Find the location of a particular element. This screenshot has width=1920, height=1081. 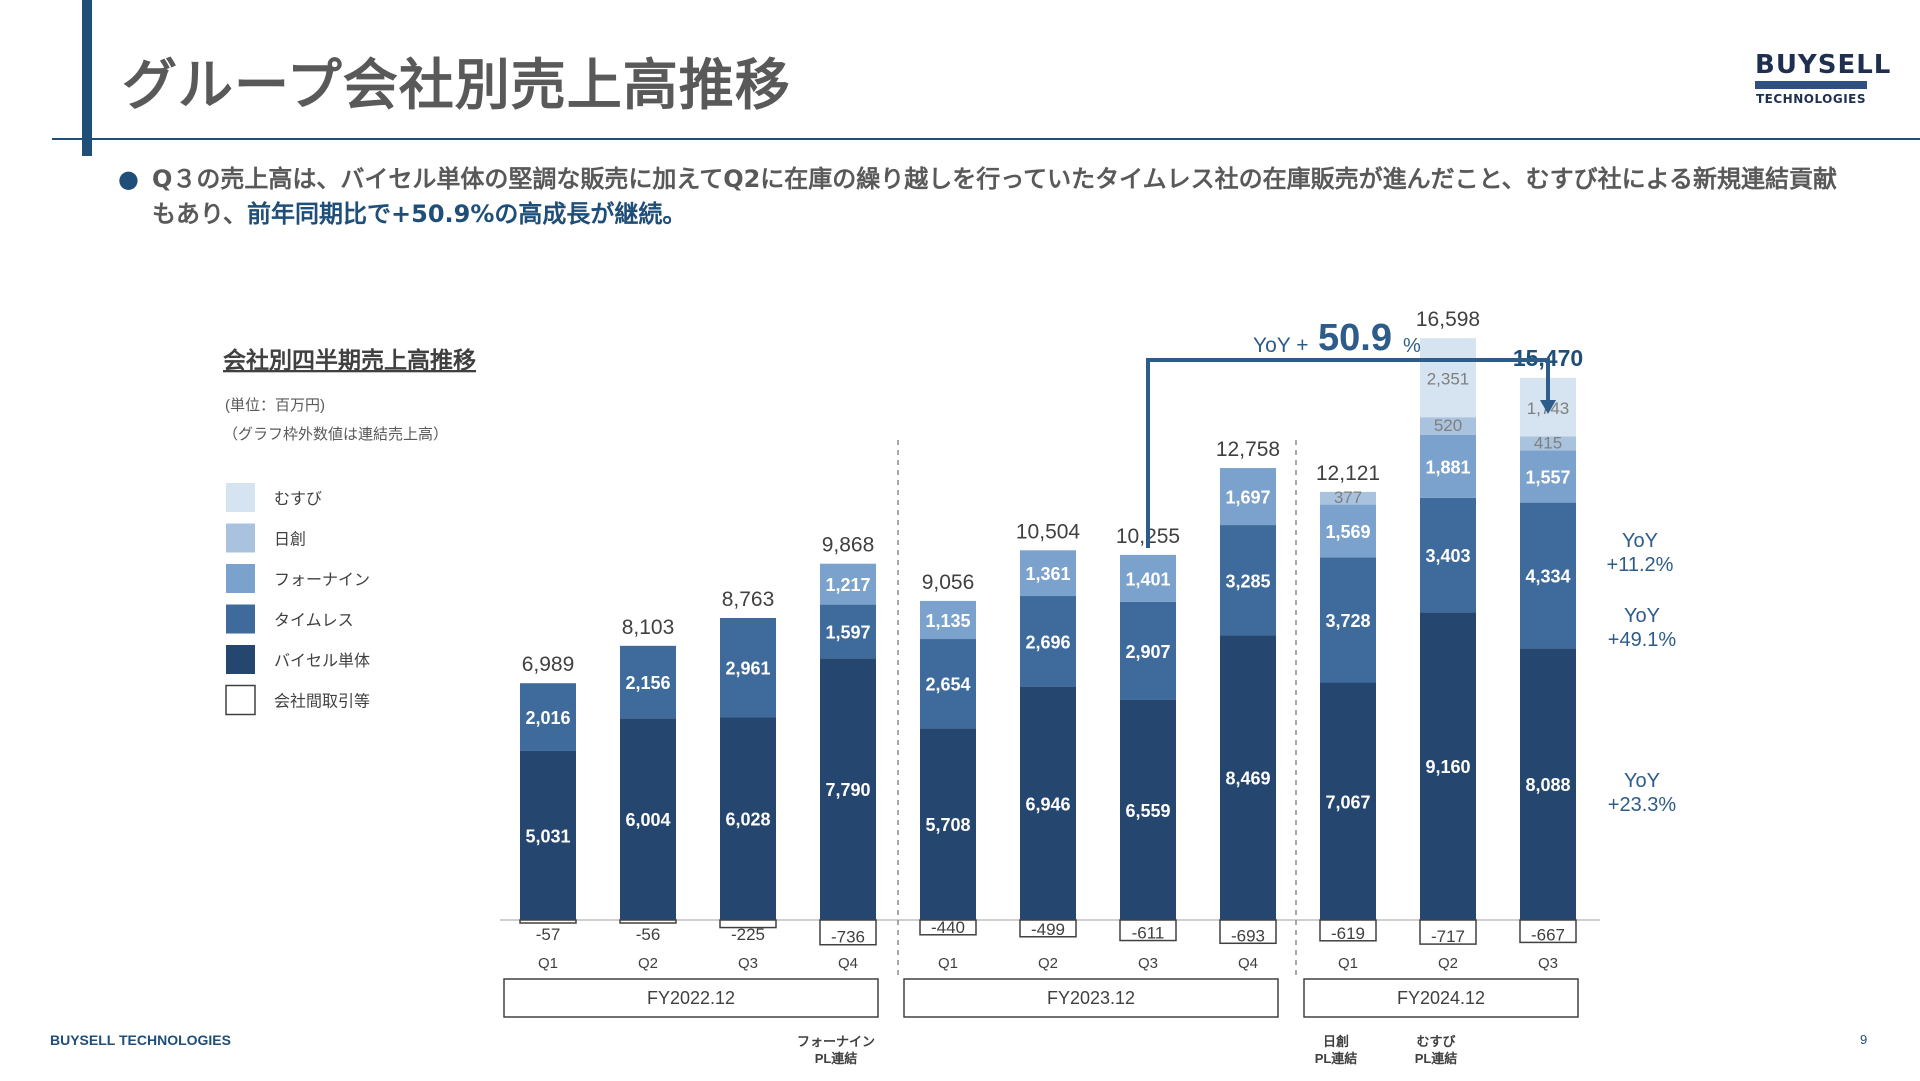

legend-swatch-timeless is located at coordinates (240, 619).